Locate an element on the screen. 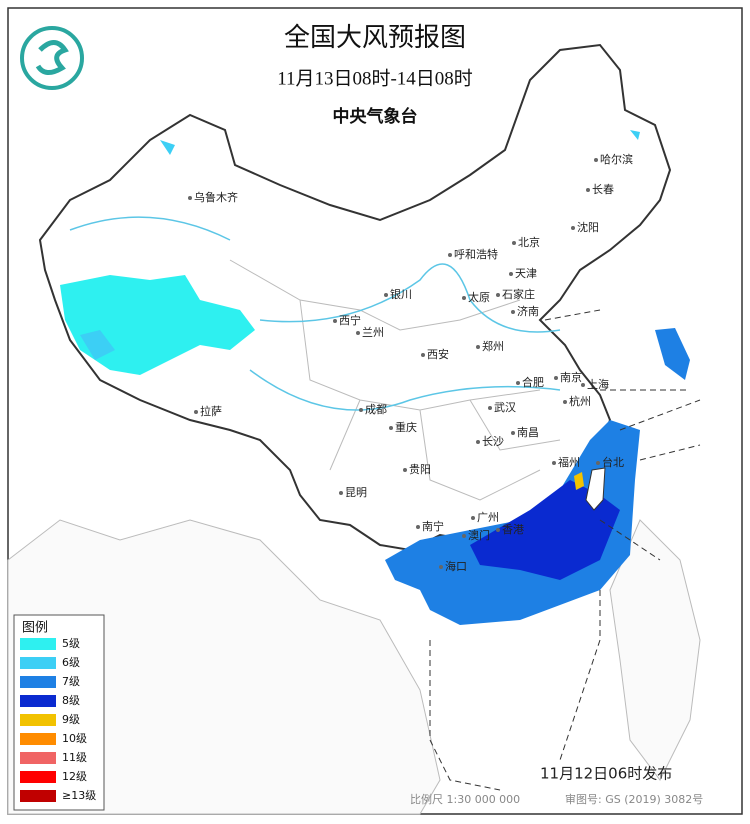 The height and width of the screenshot is (824, 750). city-label: 拉萨 is located at coordinates (211, 411).